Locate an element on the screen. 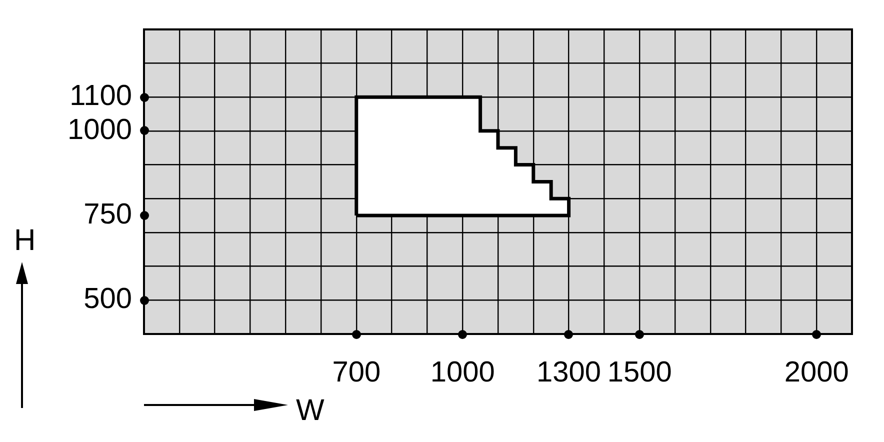 The image size is (884, 442). y-axis-title: H is located at coordinates (25, 240).